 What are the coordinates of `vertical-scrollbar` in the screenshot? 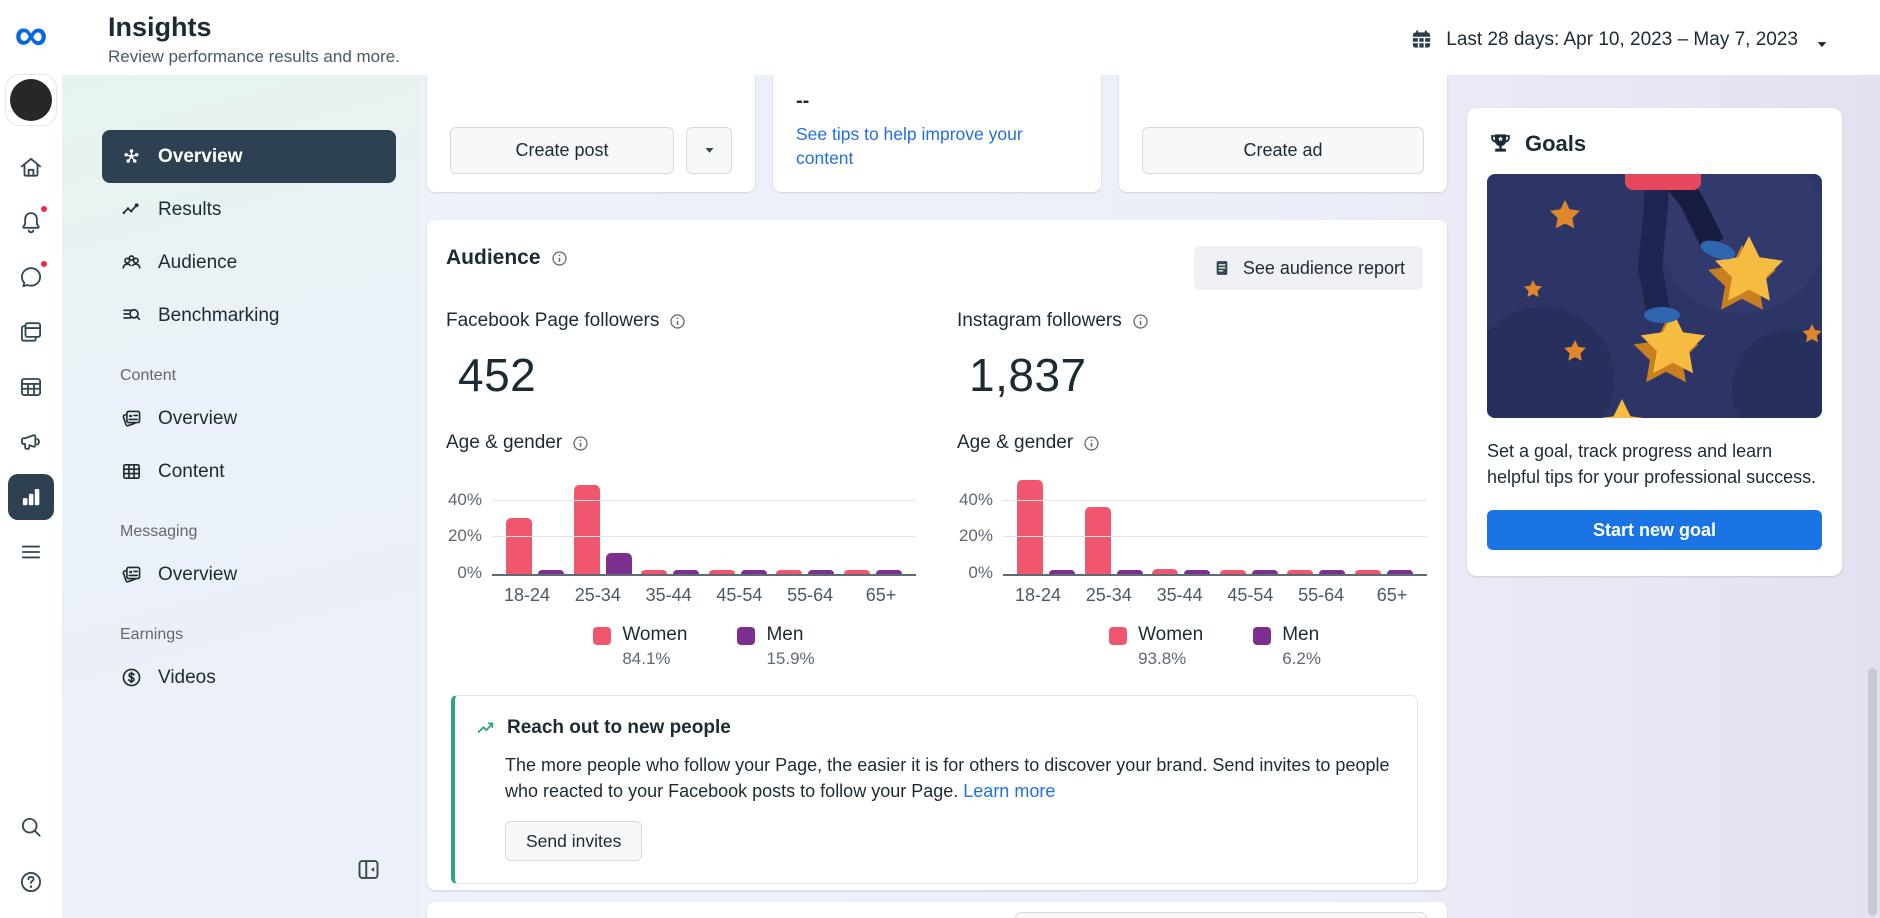 It's located at (1872, 792).